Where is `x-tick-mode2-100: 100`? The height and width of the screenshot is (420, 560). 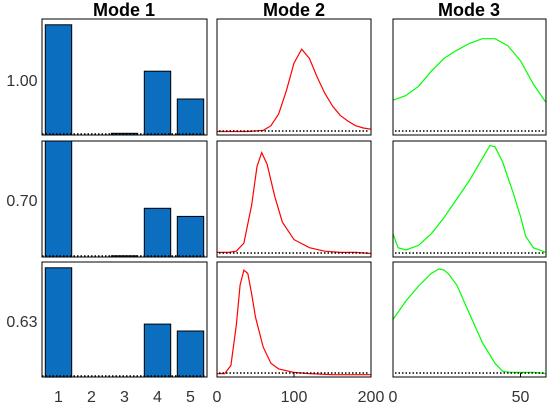 x-tick-mode2-100: 100 is located at coordinates (294, 397).